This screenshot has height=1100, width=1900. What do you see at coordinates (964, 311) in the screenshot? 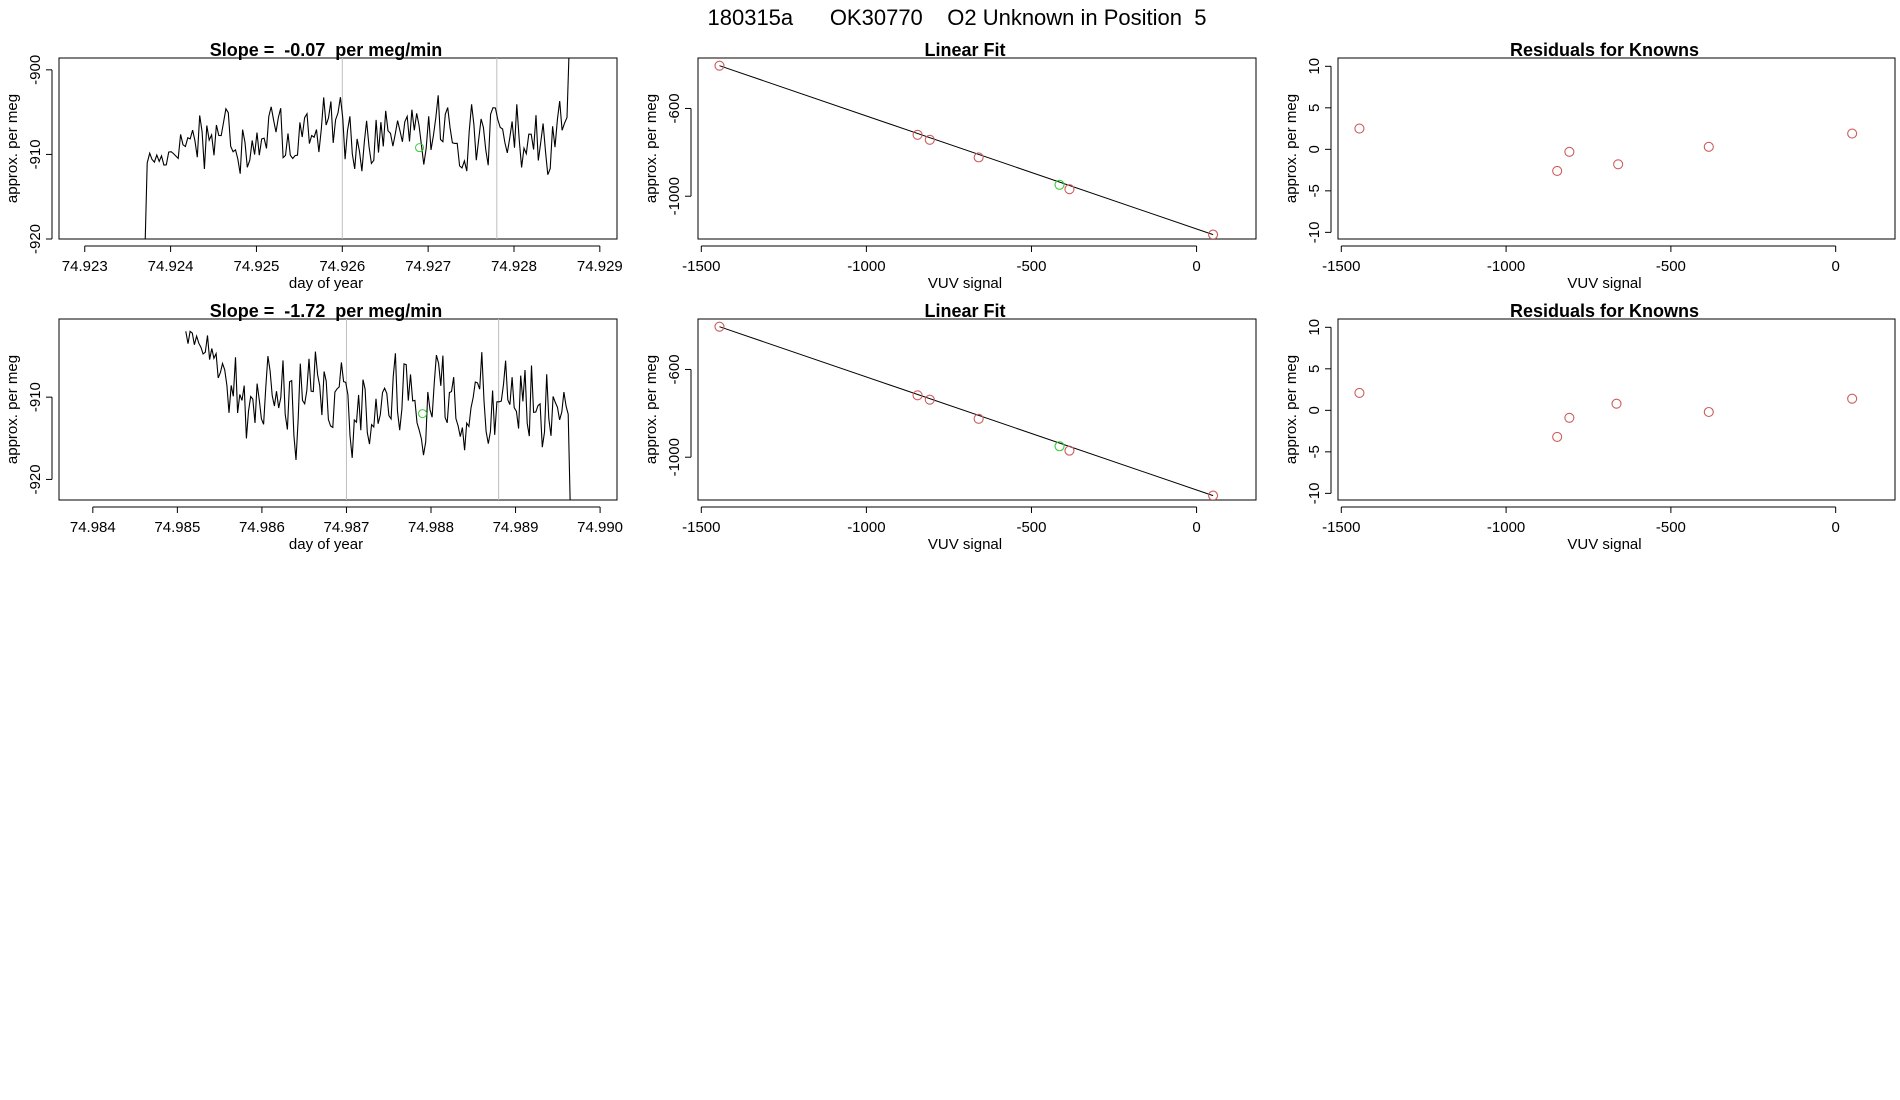
I see `chart-title: Linear Fit` at bounding box center [964, 311].